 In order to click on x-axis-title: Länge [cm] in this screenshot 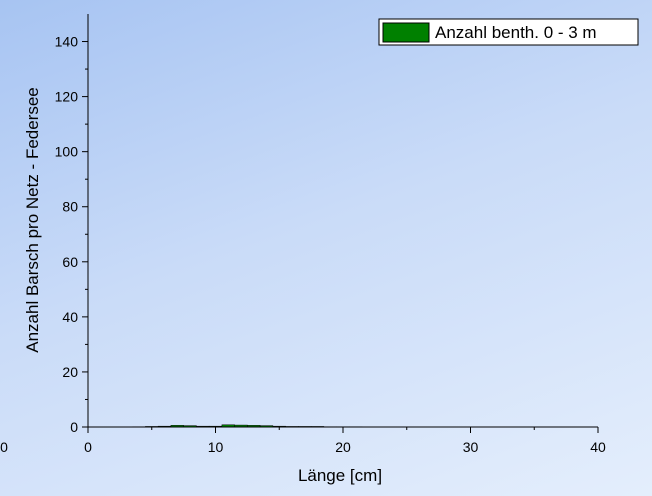, I will do `click(340, 475)`.